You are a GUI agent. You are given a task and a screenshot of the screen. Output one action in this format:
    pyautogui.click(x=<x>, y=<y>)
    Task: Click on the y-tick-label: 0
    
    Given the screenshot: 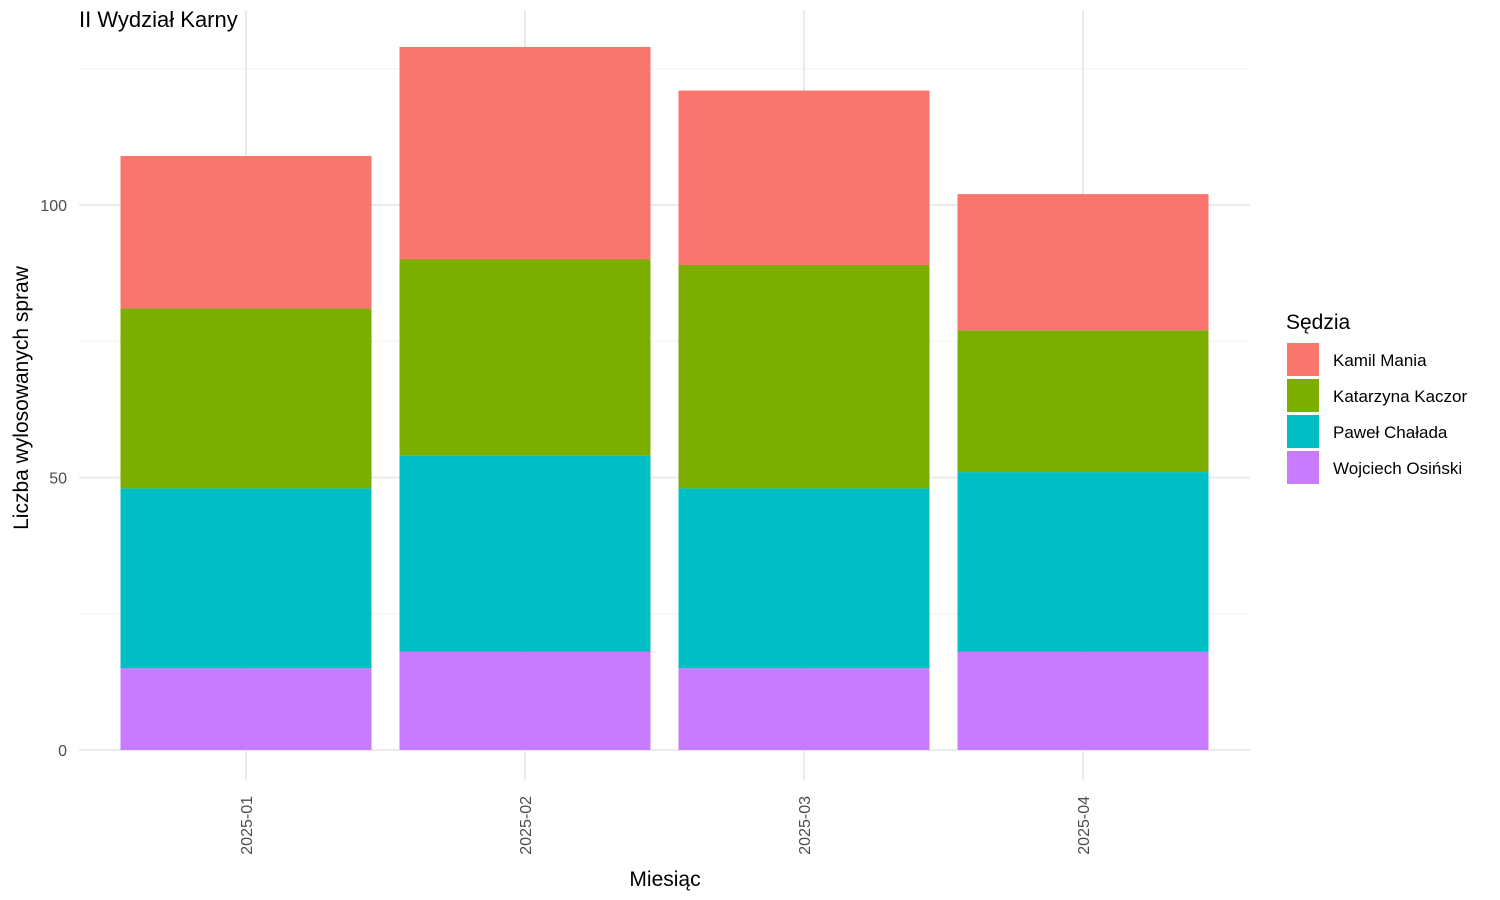 What is the action you would take?
    pyautogui.click(x=62, y=751)
    